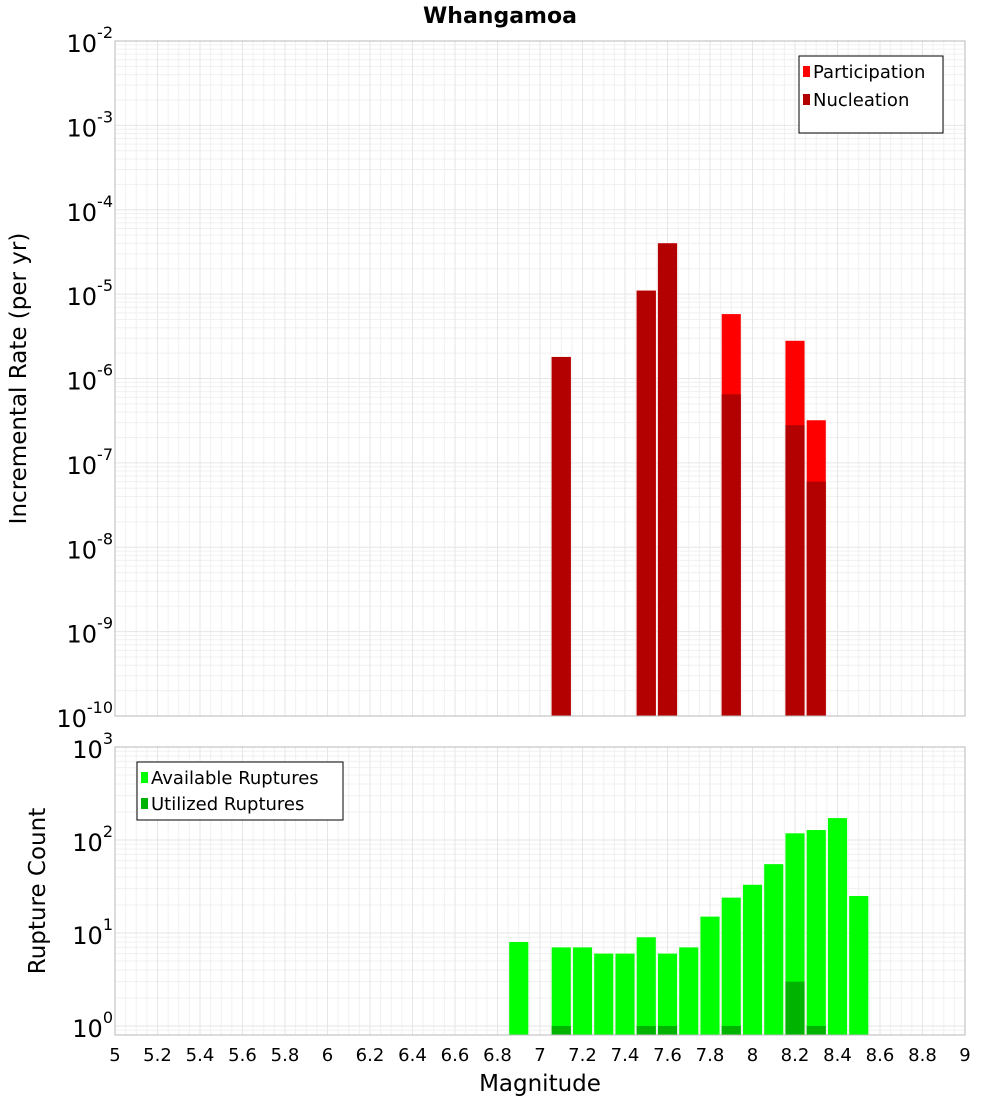 This screenshot has height=1100, width=1000. I want to click on x-tick-label: 5, so click(114, 1055).